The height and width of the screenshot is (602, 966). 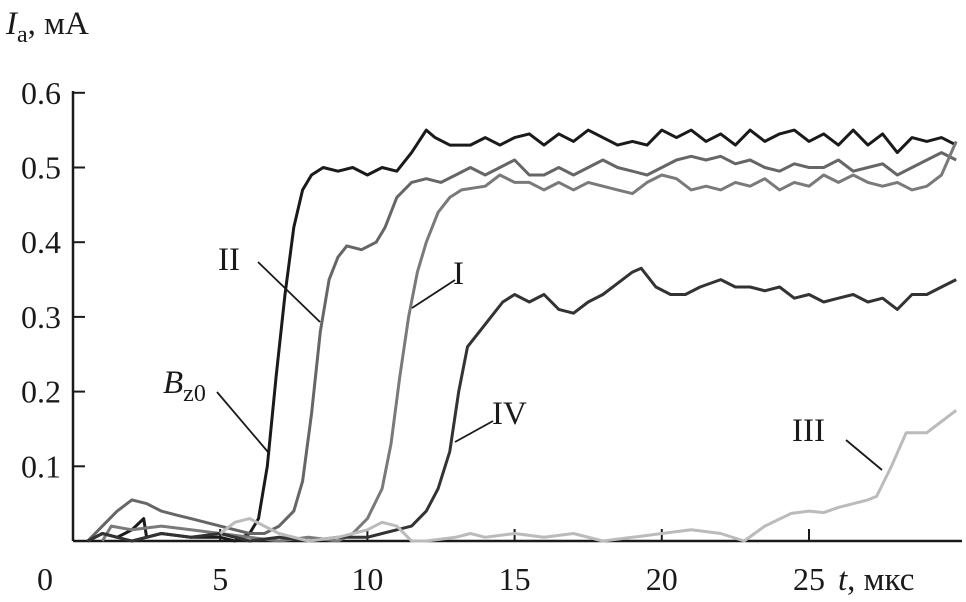 I want to click on y-tick-label: 0.2, so click(x=41, y=392).